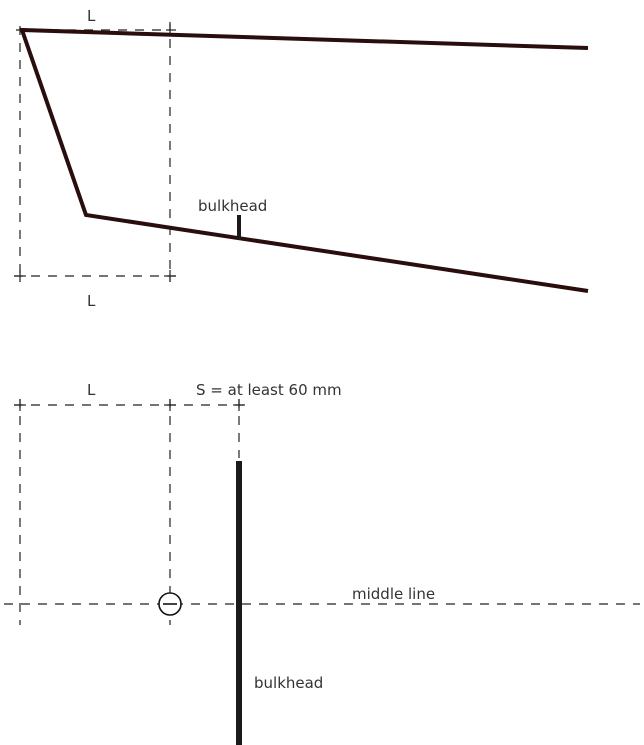 The image size is (644, 745). Describe the element at coordinates (288, 683) in the screenshot. I see `bottom-bulkhead-label: bulkhead` at that location.